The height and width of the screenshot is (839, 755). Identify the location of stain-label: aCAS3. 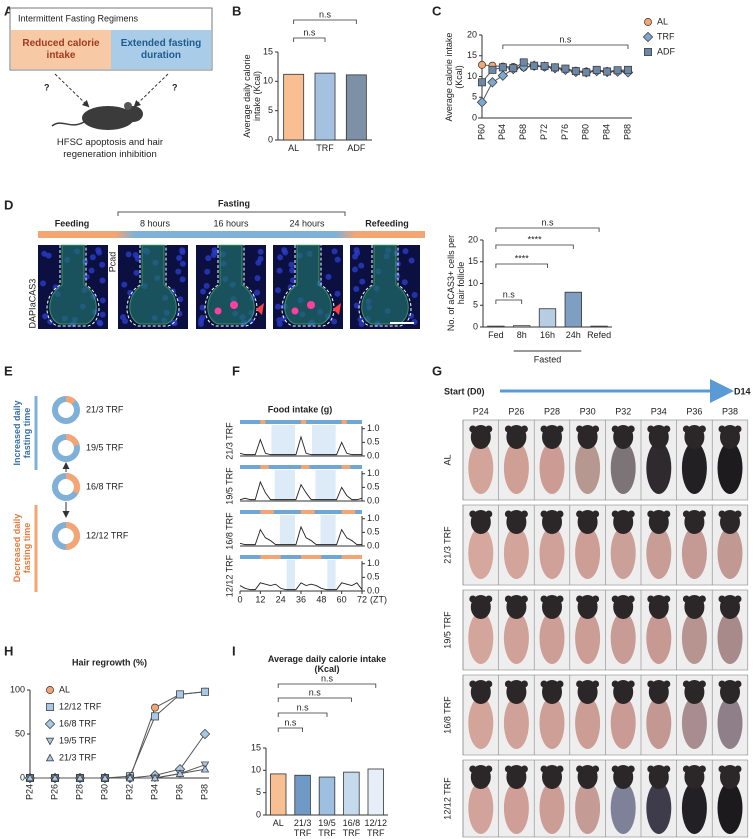
(32, 293).